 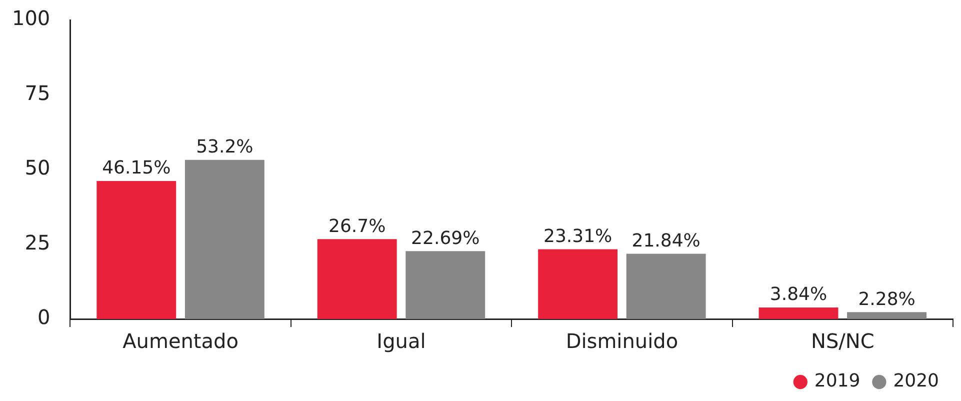 I want to click on x-tick-label: Aumentado, so click(x=180, y=341).